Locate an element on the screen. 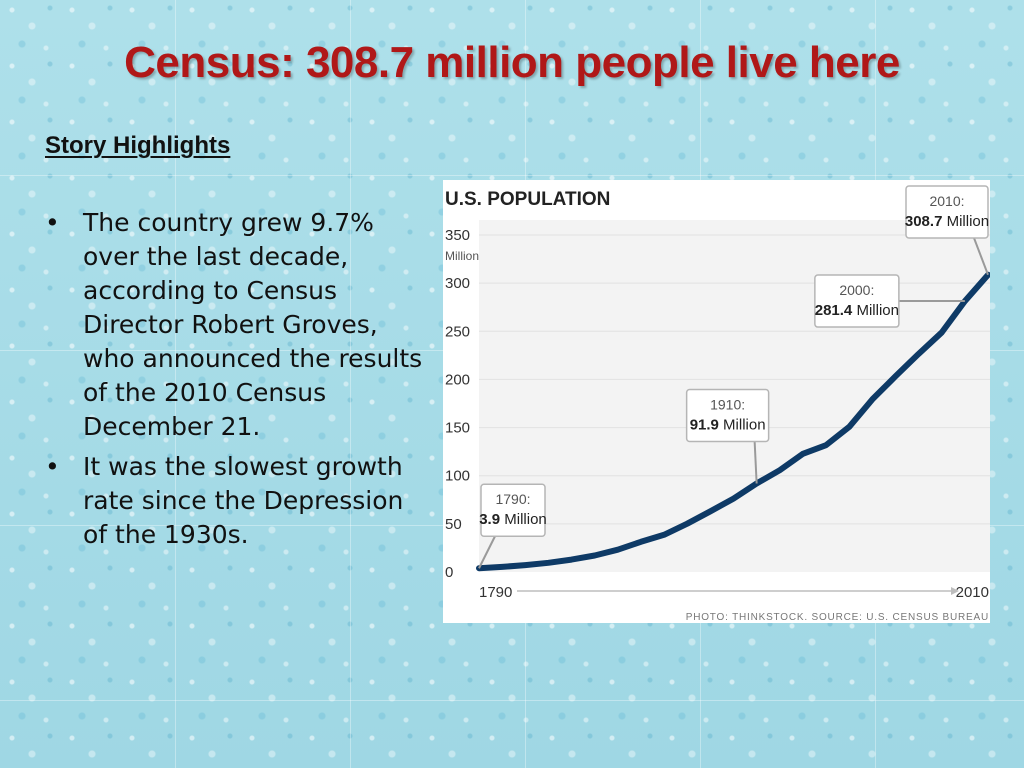  callout-value-label: 281.4 Million is located at coordinates (857, 310).